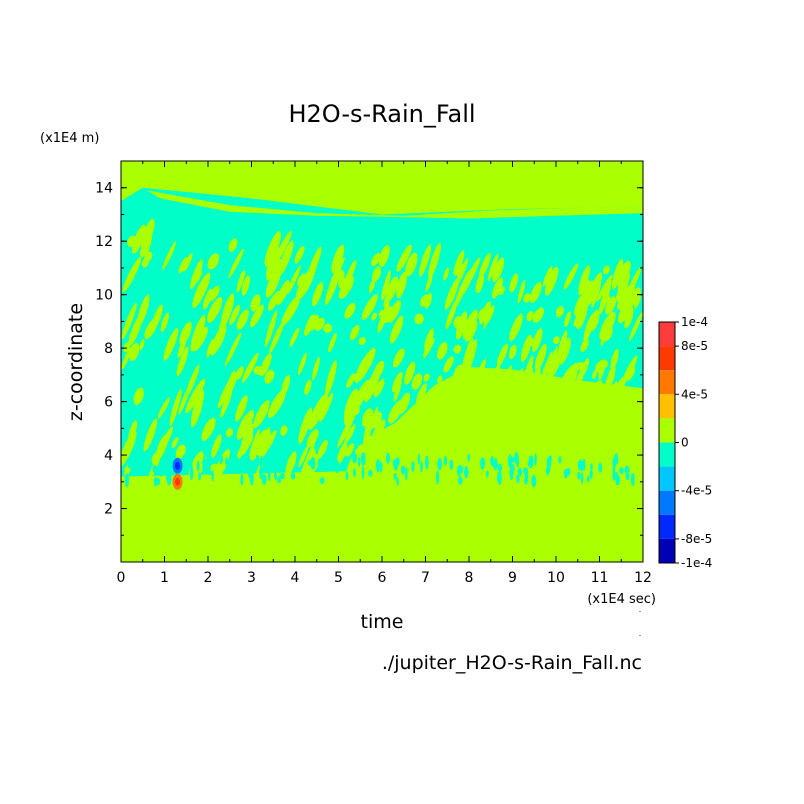 The height and width of the screenshot is (804, 804). Describe the element at coordinates (108, 403) in the screenshot. I see `y-tick-label: 6` at that location.